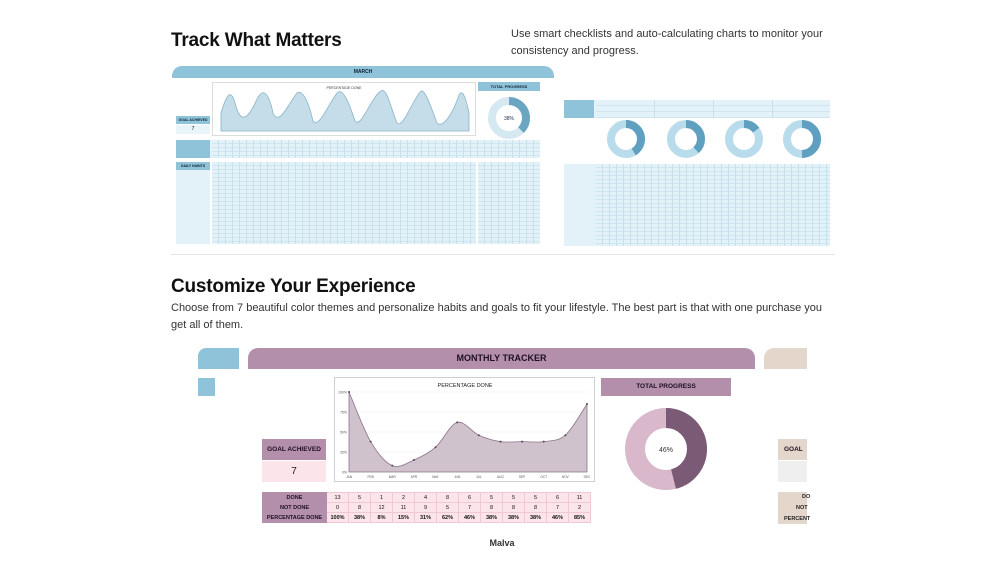  I want to click on chart-x-tick-label: DEC, so click(587, 477).